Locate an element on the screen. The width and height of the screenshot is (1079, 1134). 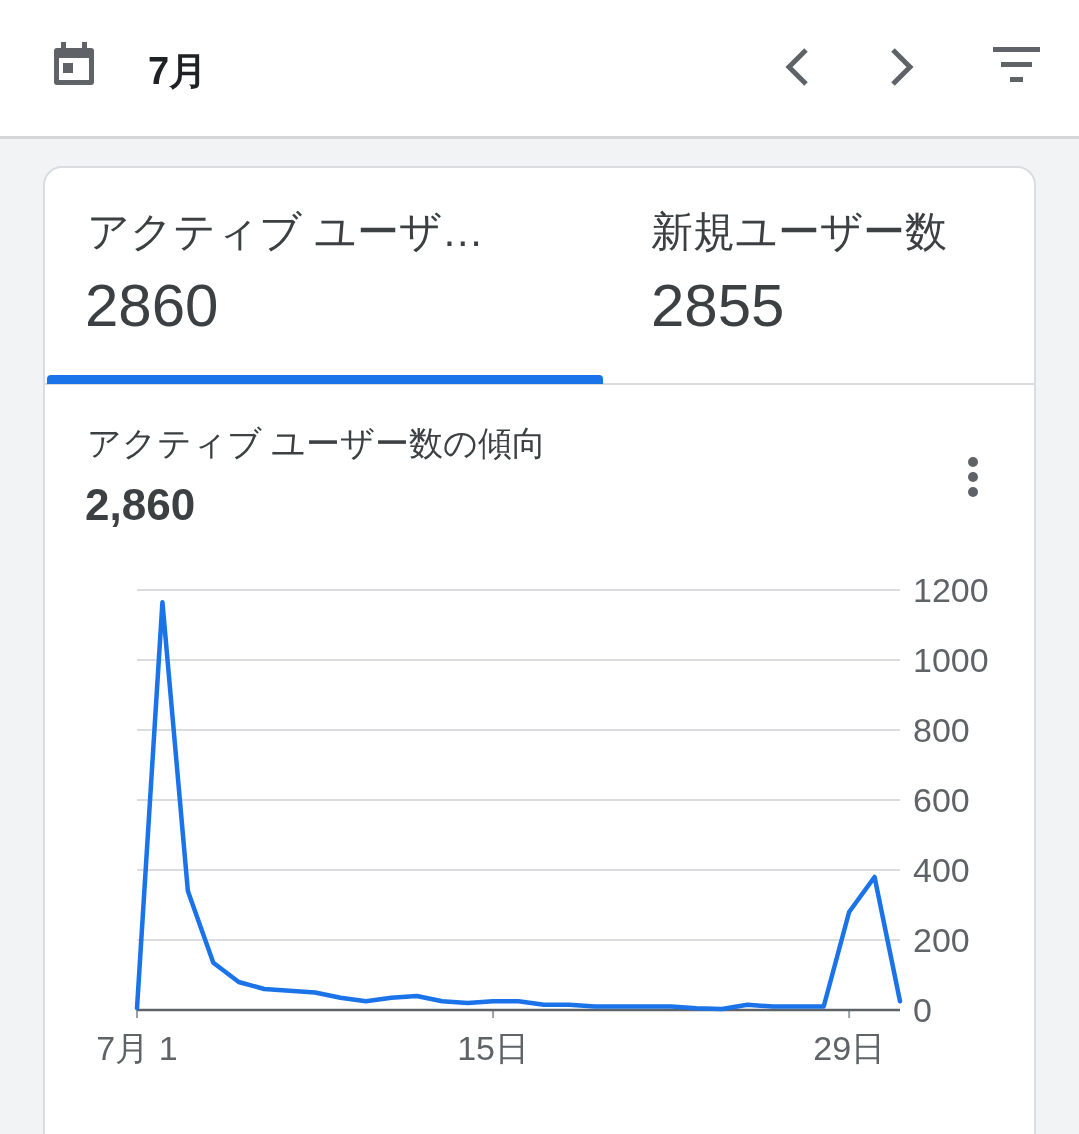
y-tick-label: 800 is located at coordinates (941, 730).